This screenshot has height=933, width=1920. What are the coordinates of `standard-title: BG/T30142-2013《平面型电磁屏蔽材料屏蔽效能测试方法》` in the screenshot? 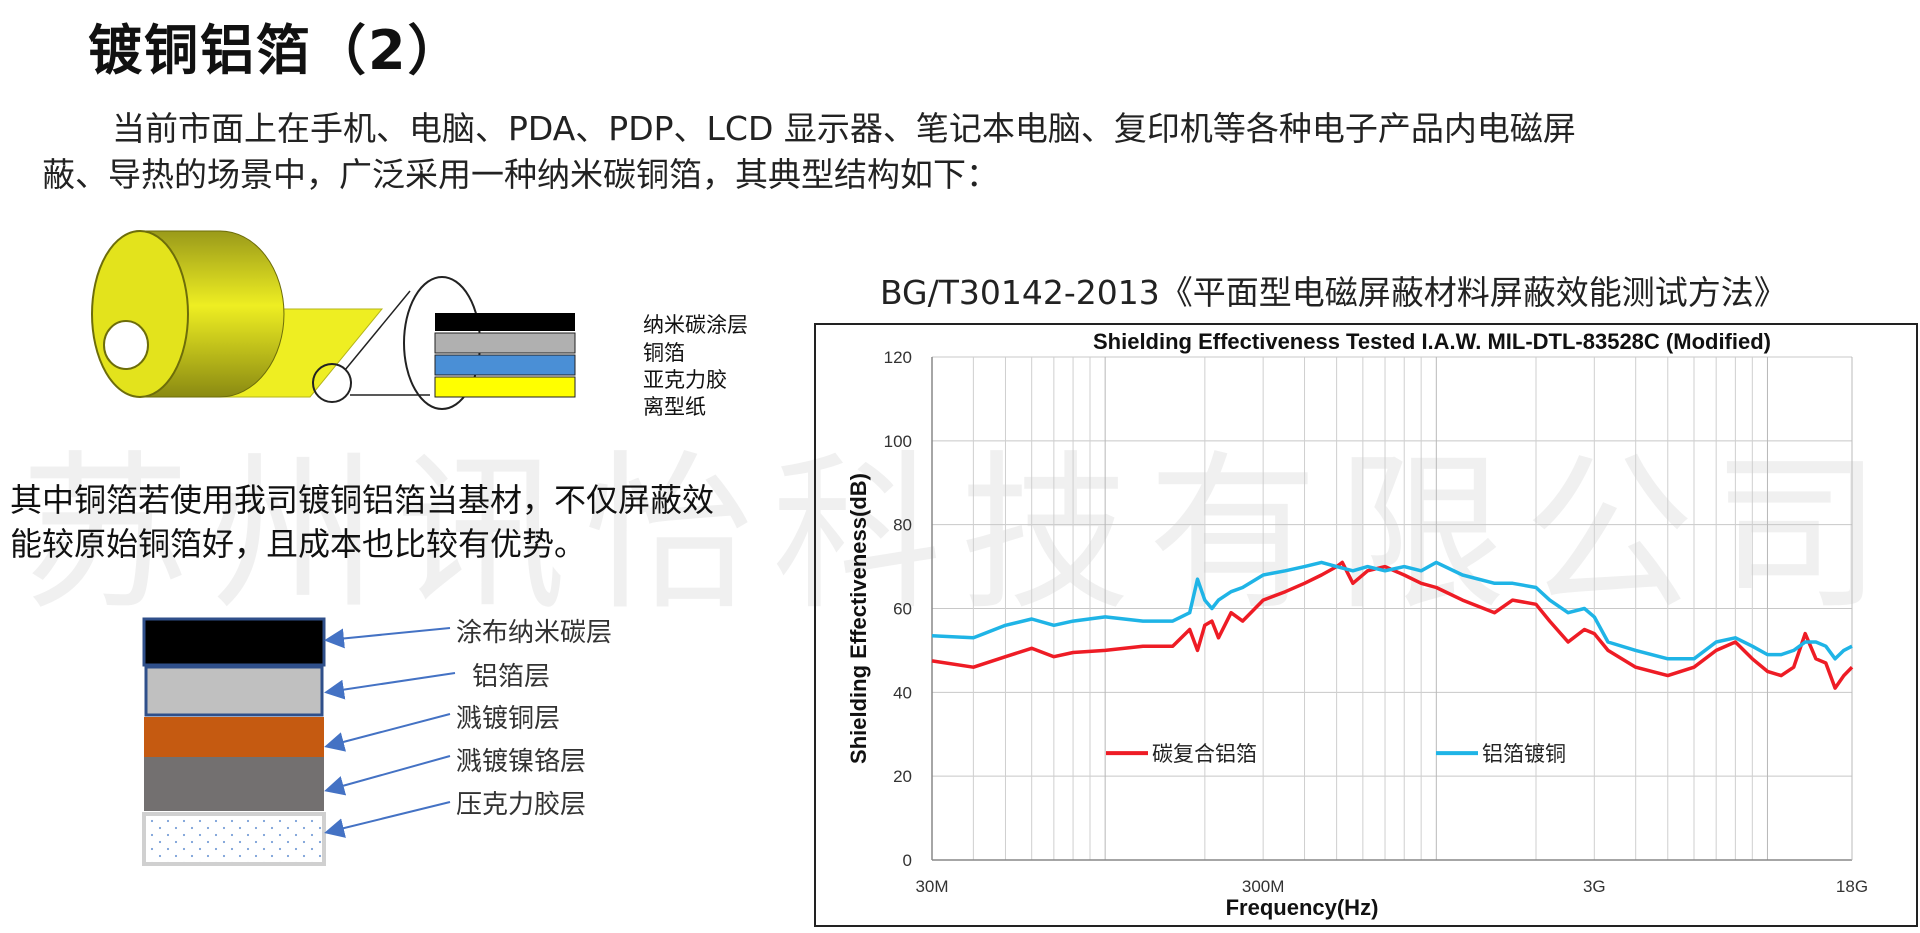 It's located at (1333, 292).